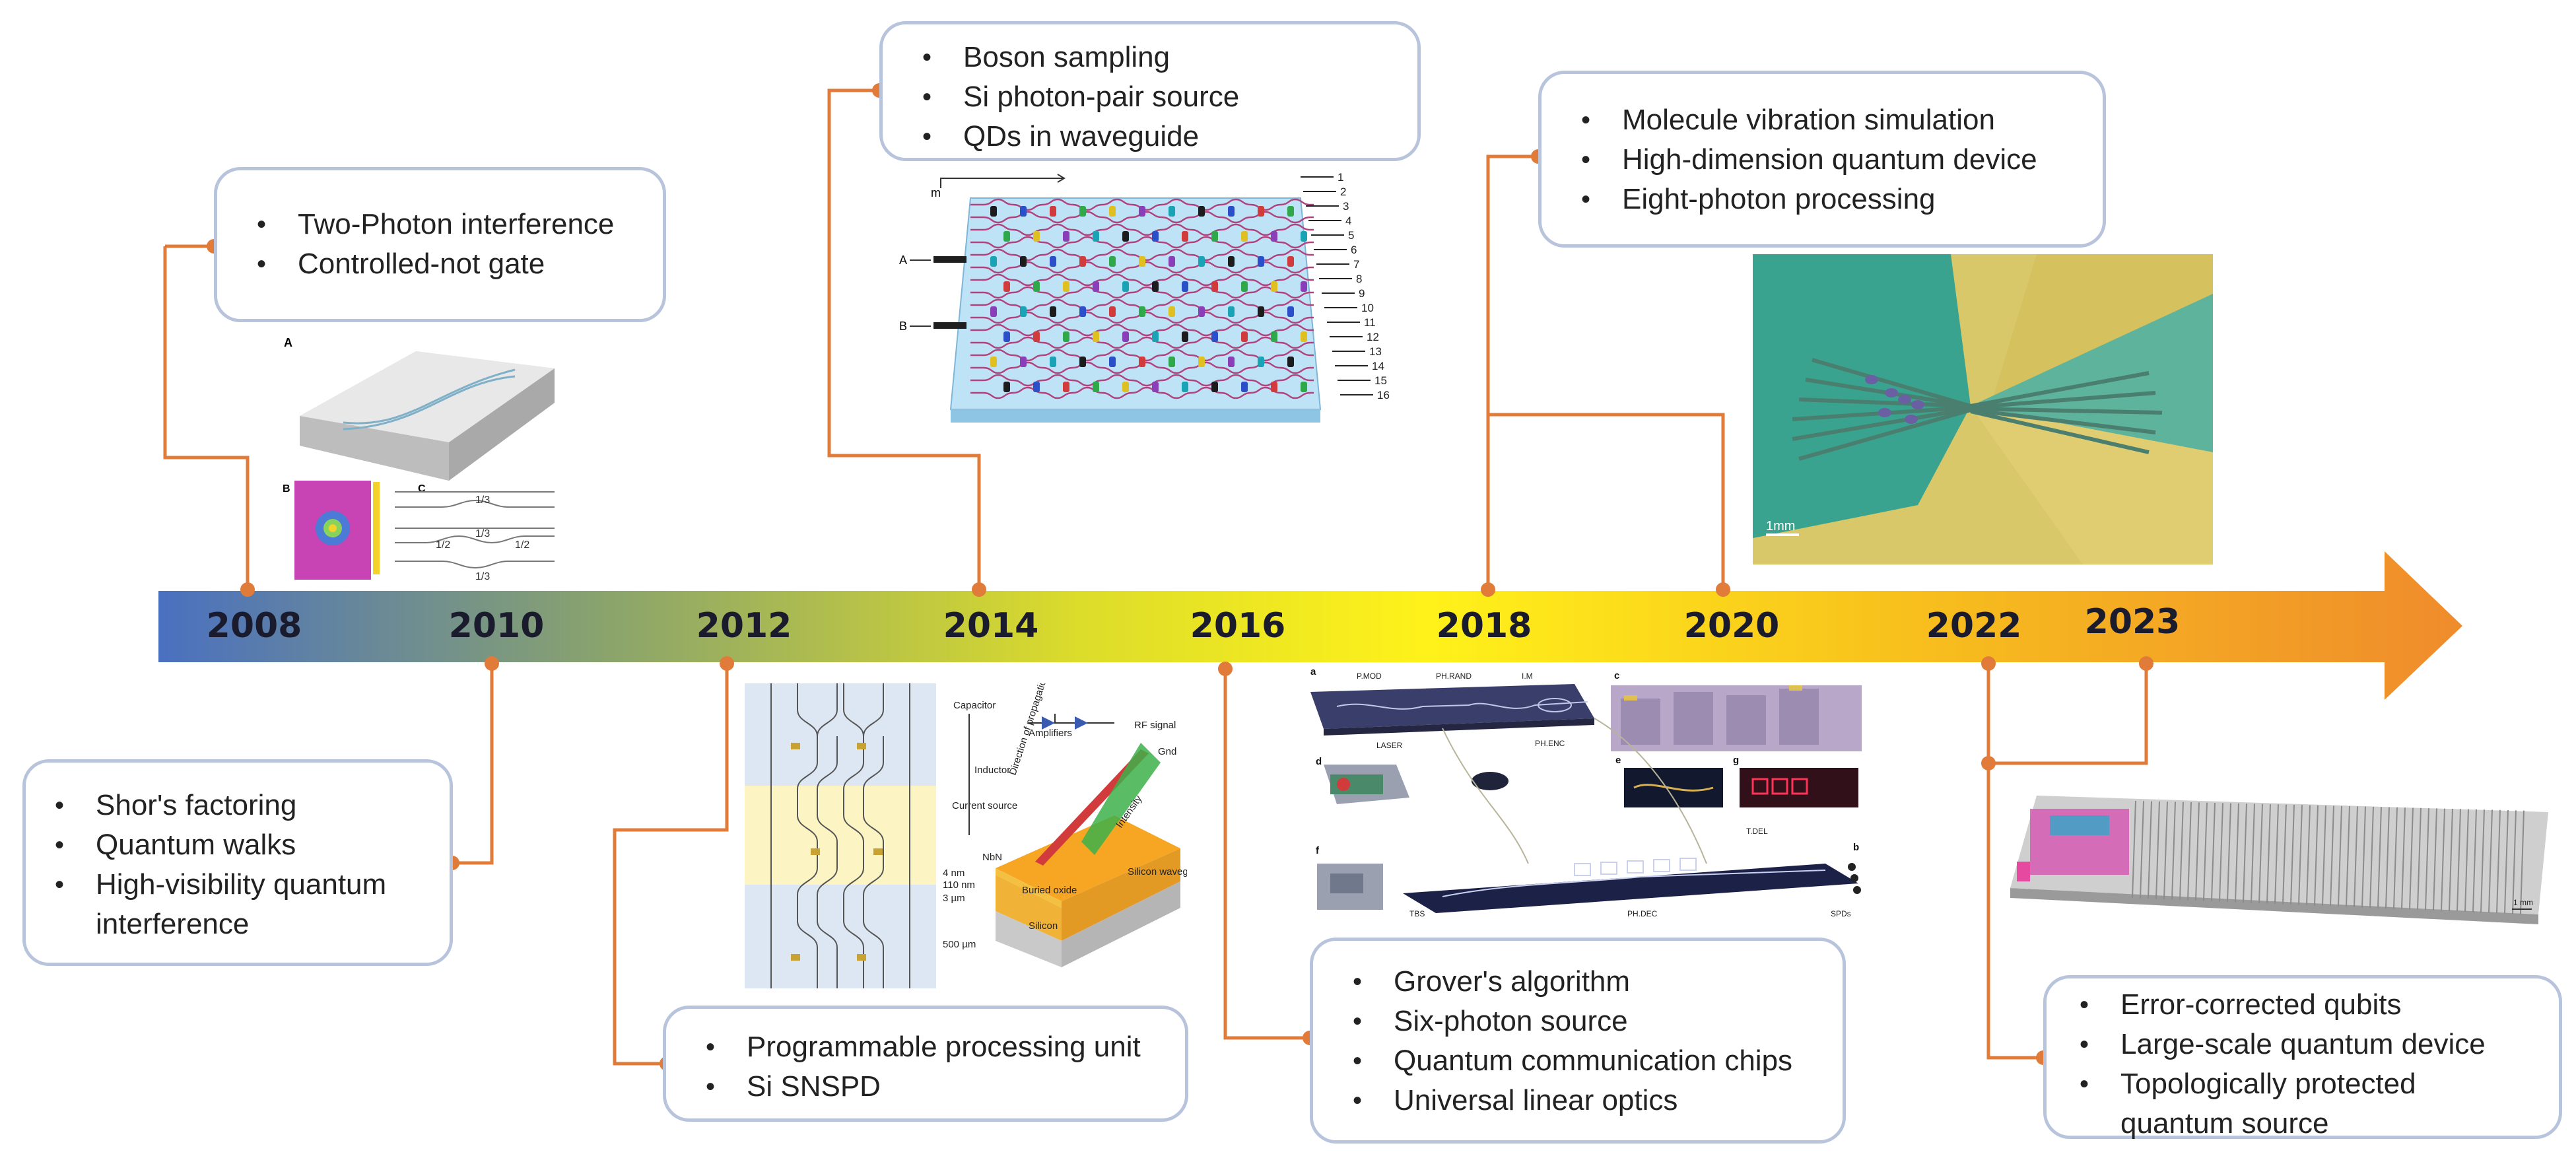 The height and width of the screenshot is (1164, 2576). What do you see at coordinates (1370, 322) in the screenshot?
I see `output-mode-label: 11` at bounding box center [1370, 322].